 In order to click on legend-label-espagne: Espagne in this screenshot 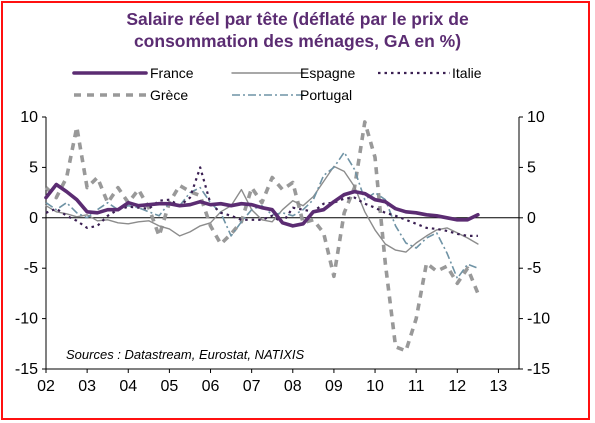, I will do `click(327, 73)`.